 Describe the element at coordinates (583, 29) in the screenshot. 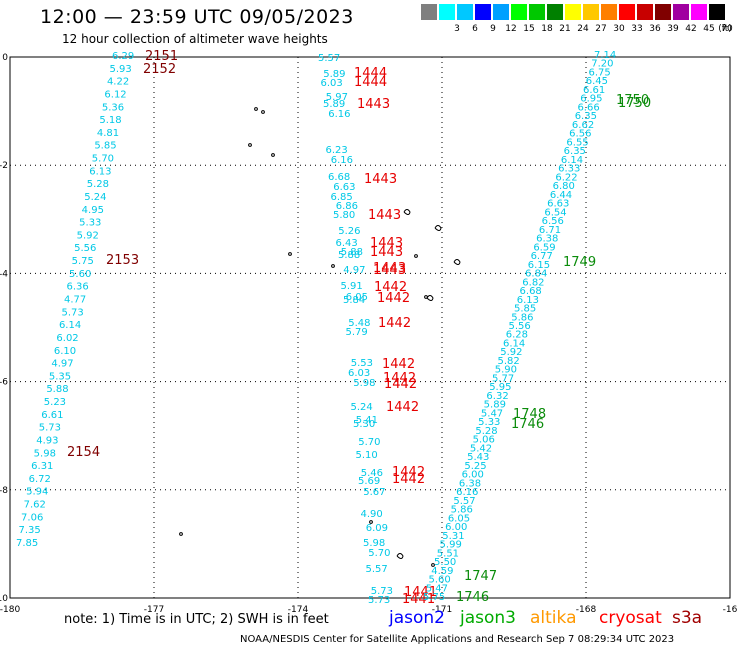

I see `legend-label: 24` at that location.